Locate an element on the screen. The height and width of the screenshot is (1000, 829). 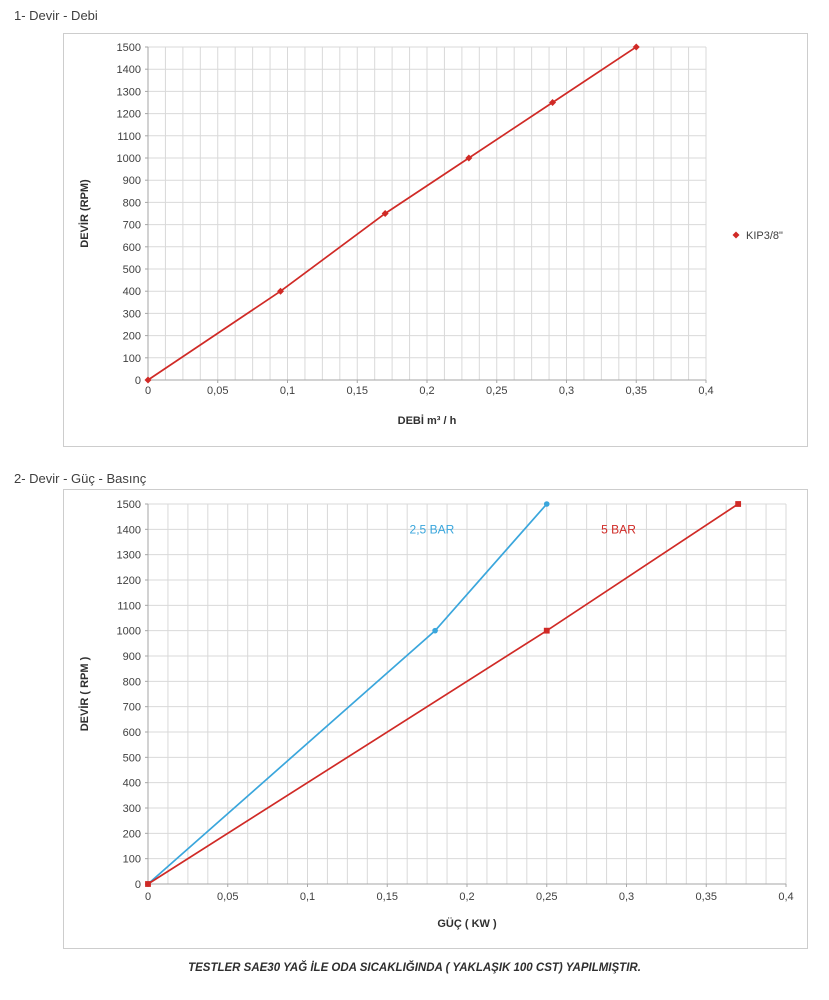
section-1-heading: 1- Devir - Debi is located at coordinates (56, 15).